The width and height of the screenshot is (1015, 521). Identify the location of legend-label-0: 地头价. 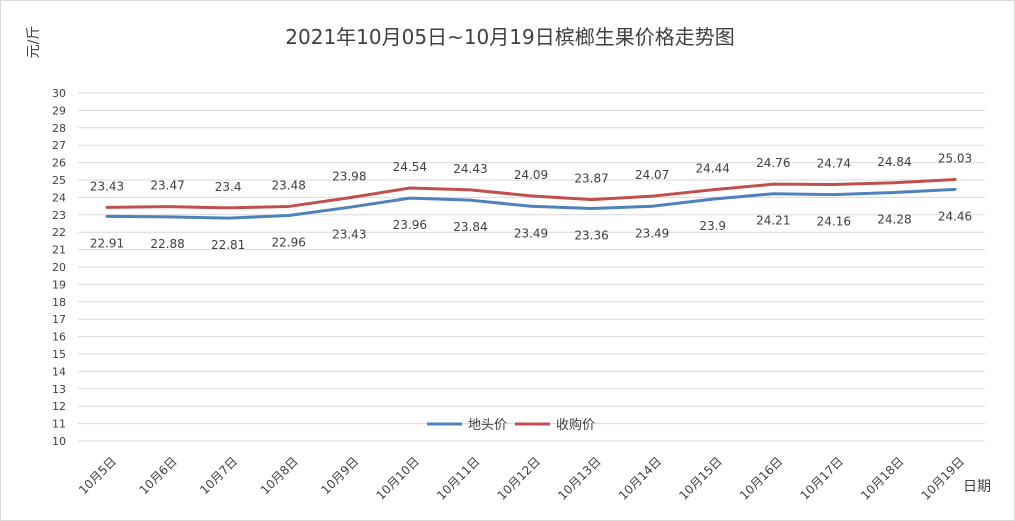
(487, 425).